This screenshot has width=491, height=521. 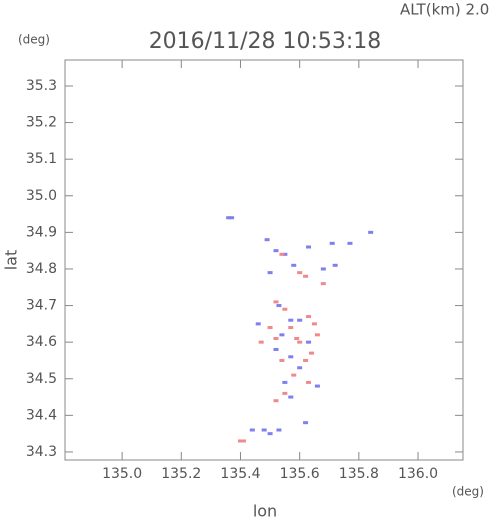 I want to click on y-tick-label: 34.5, so click(x=41, y=379).